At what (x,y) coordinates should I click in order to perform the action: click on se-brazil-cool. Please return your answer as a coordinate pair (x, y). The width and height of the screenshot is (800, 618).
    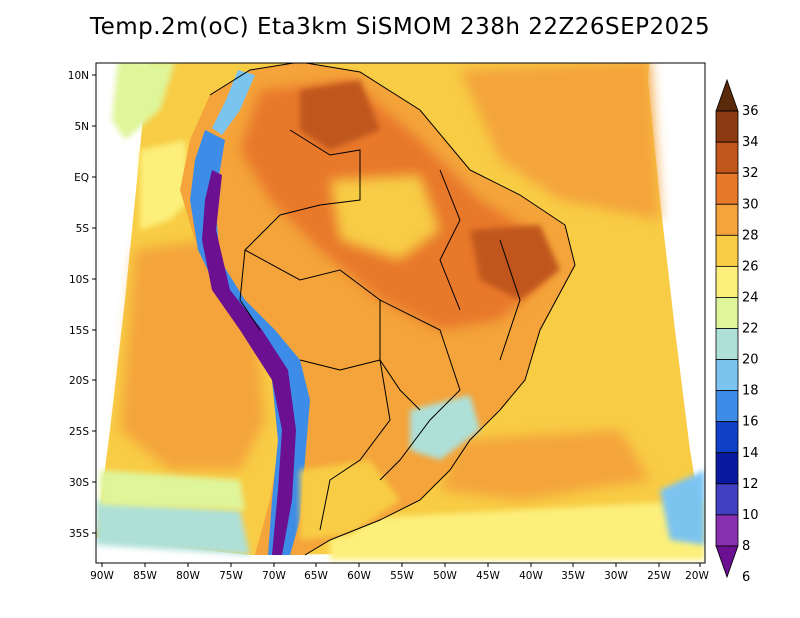
    Looking at the image, I should click on (445, 427).